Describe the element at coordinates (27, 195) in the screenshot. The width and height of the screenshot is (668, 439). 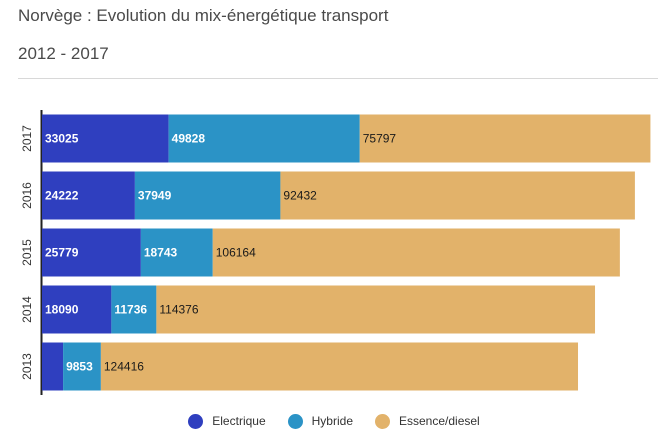
I see `category-label-2016: 2016` at that location.